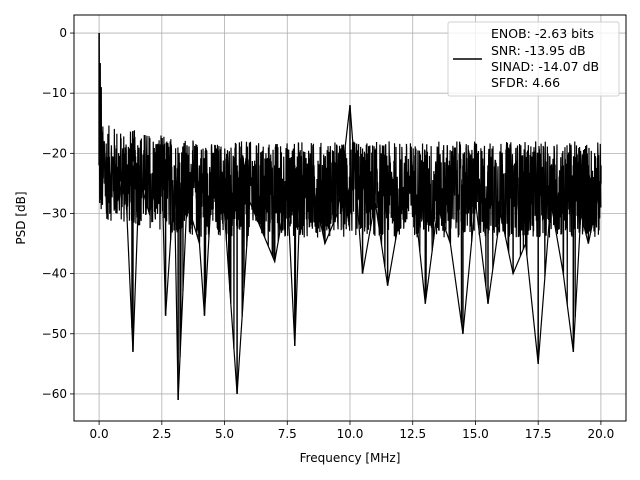 This screenshot has width=640, height=480. What do you see at coordinates (287, 434) in the screenshot?
I see `x-tick-label: 7.5` at bounding box center [287, 434].